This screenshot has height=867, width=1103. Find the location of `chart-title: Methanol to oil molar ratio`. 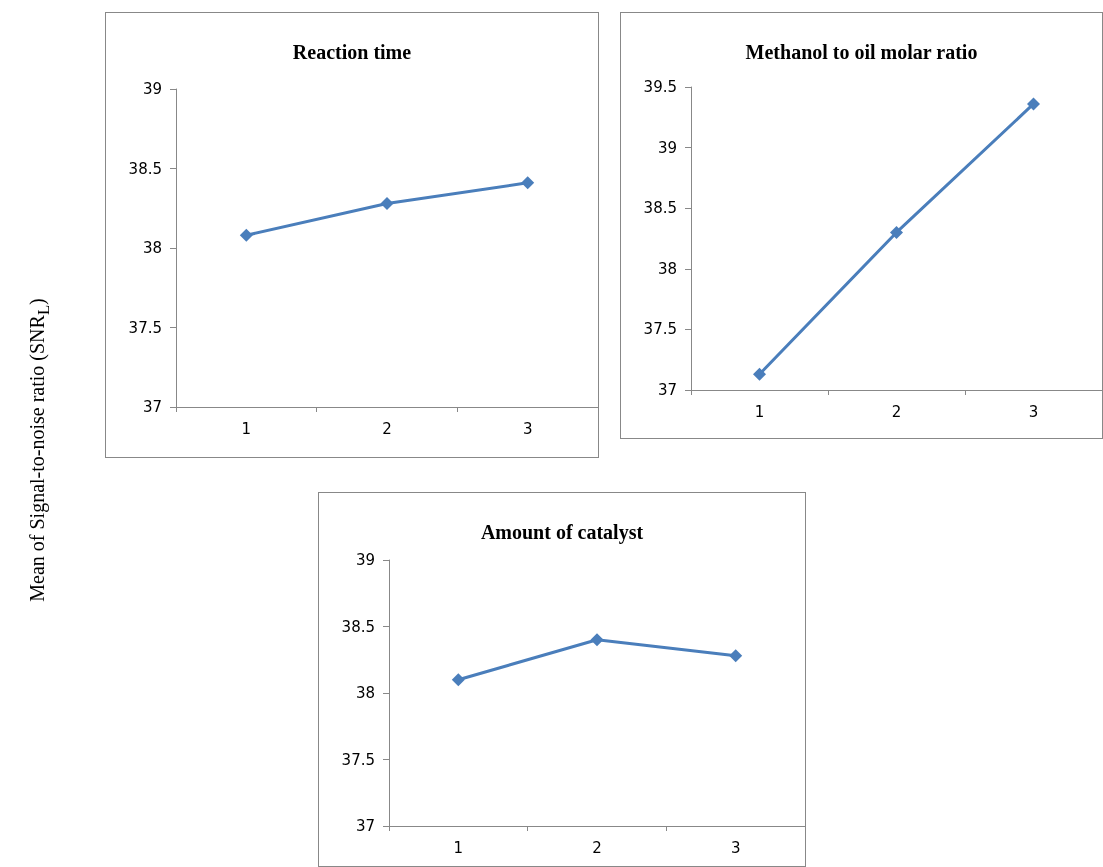

chart-title: Methanol to oil molar ratio is located at coordinates (861, 52).